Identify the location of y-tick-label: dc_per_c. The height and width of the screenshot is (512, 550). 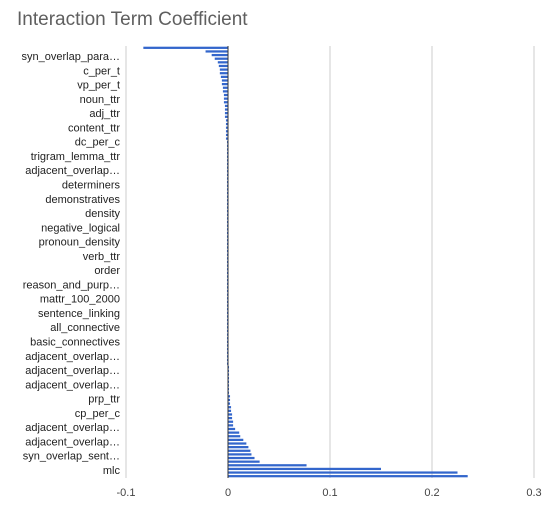
(98, 143).